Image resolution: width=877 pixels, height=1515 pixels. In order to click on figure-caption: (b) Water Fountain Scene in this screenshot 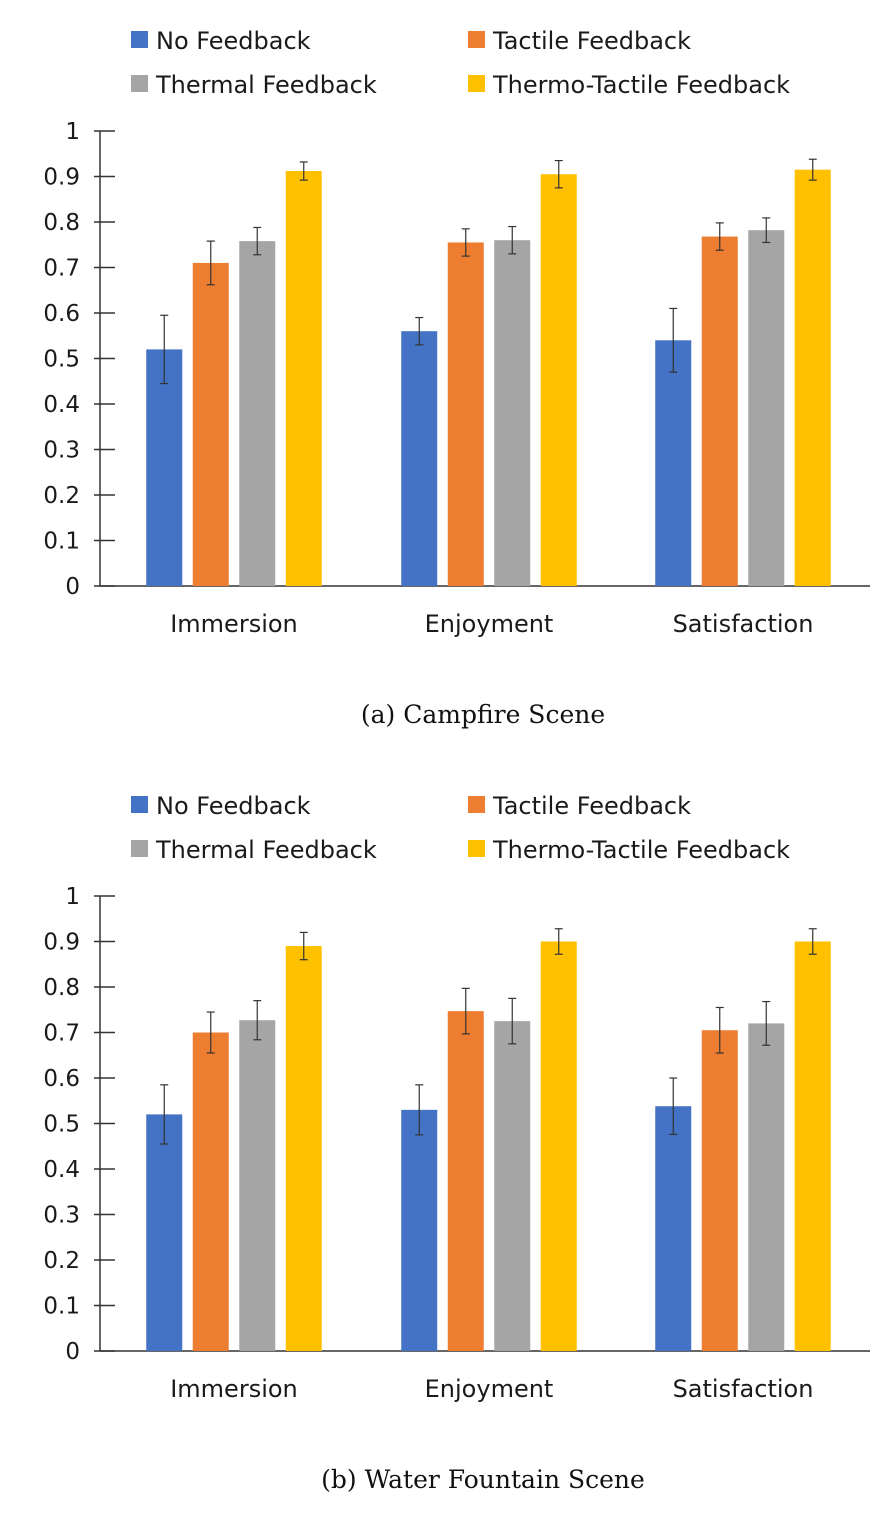, I will do `click(483, 1479)`.